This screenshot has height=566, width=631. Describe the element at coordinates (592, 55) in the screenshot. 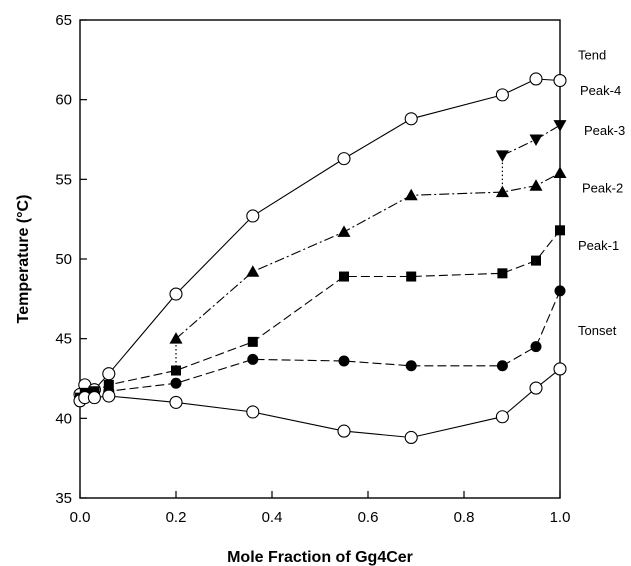

I see `series-label-tend: Tend` at that location.